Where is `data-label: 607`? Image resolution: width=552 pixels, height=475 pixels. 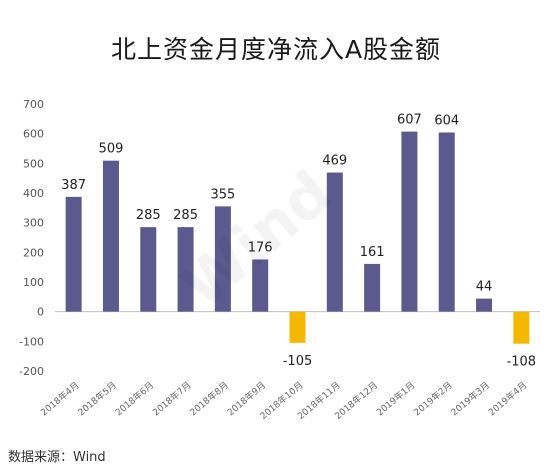
data-label: 607 is located at coordinates (409, 120).